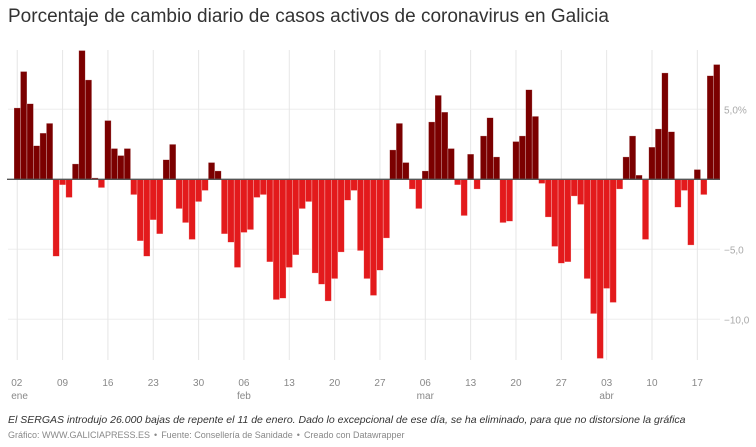  I want to click on x-tick-label: 13, so click(471, 383).